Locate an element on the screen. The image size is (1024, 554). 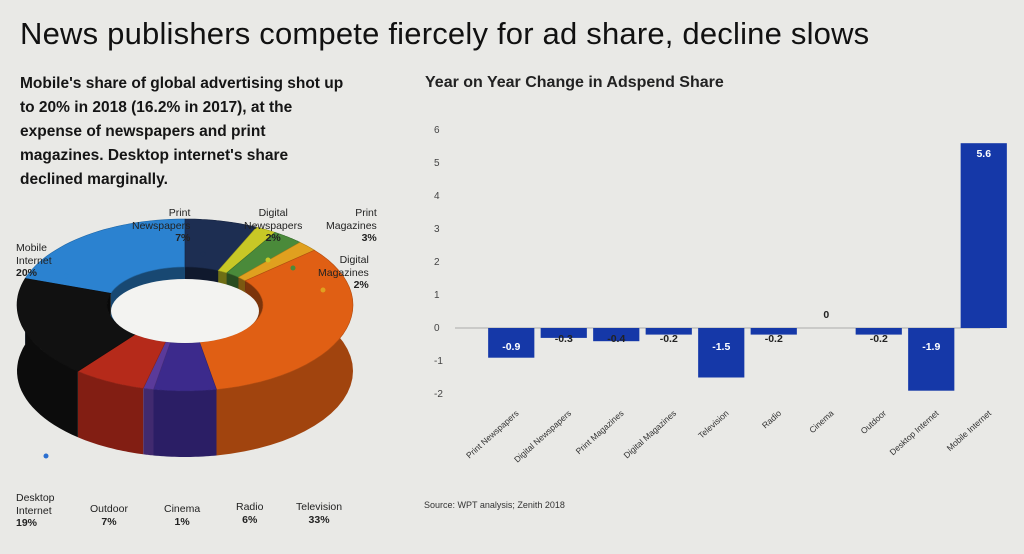
y-axis-ticks: 6 5 4 3 2 1 0 -1 -2 is located at coordinates (438, 262).